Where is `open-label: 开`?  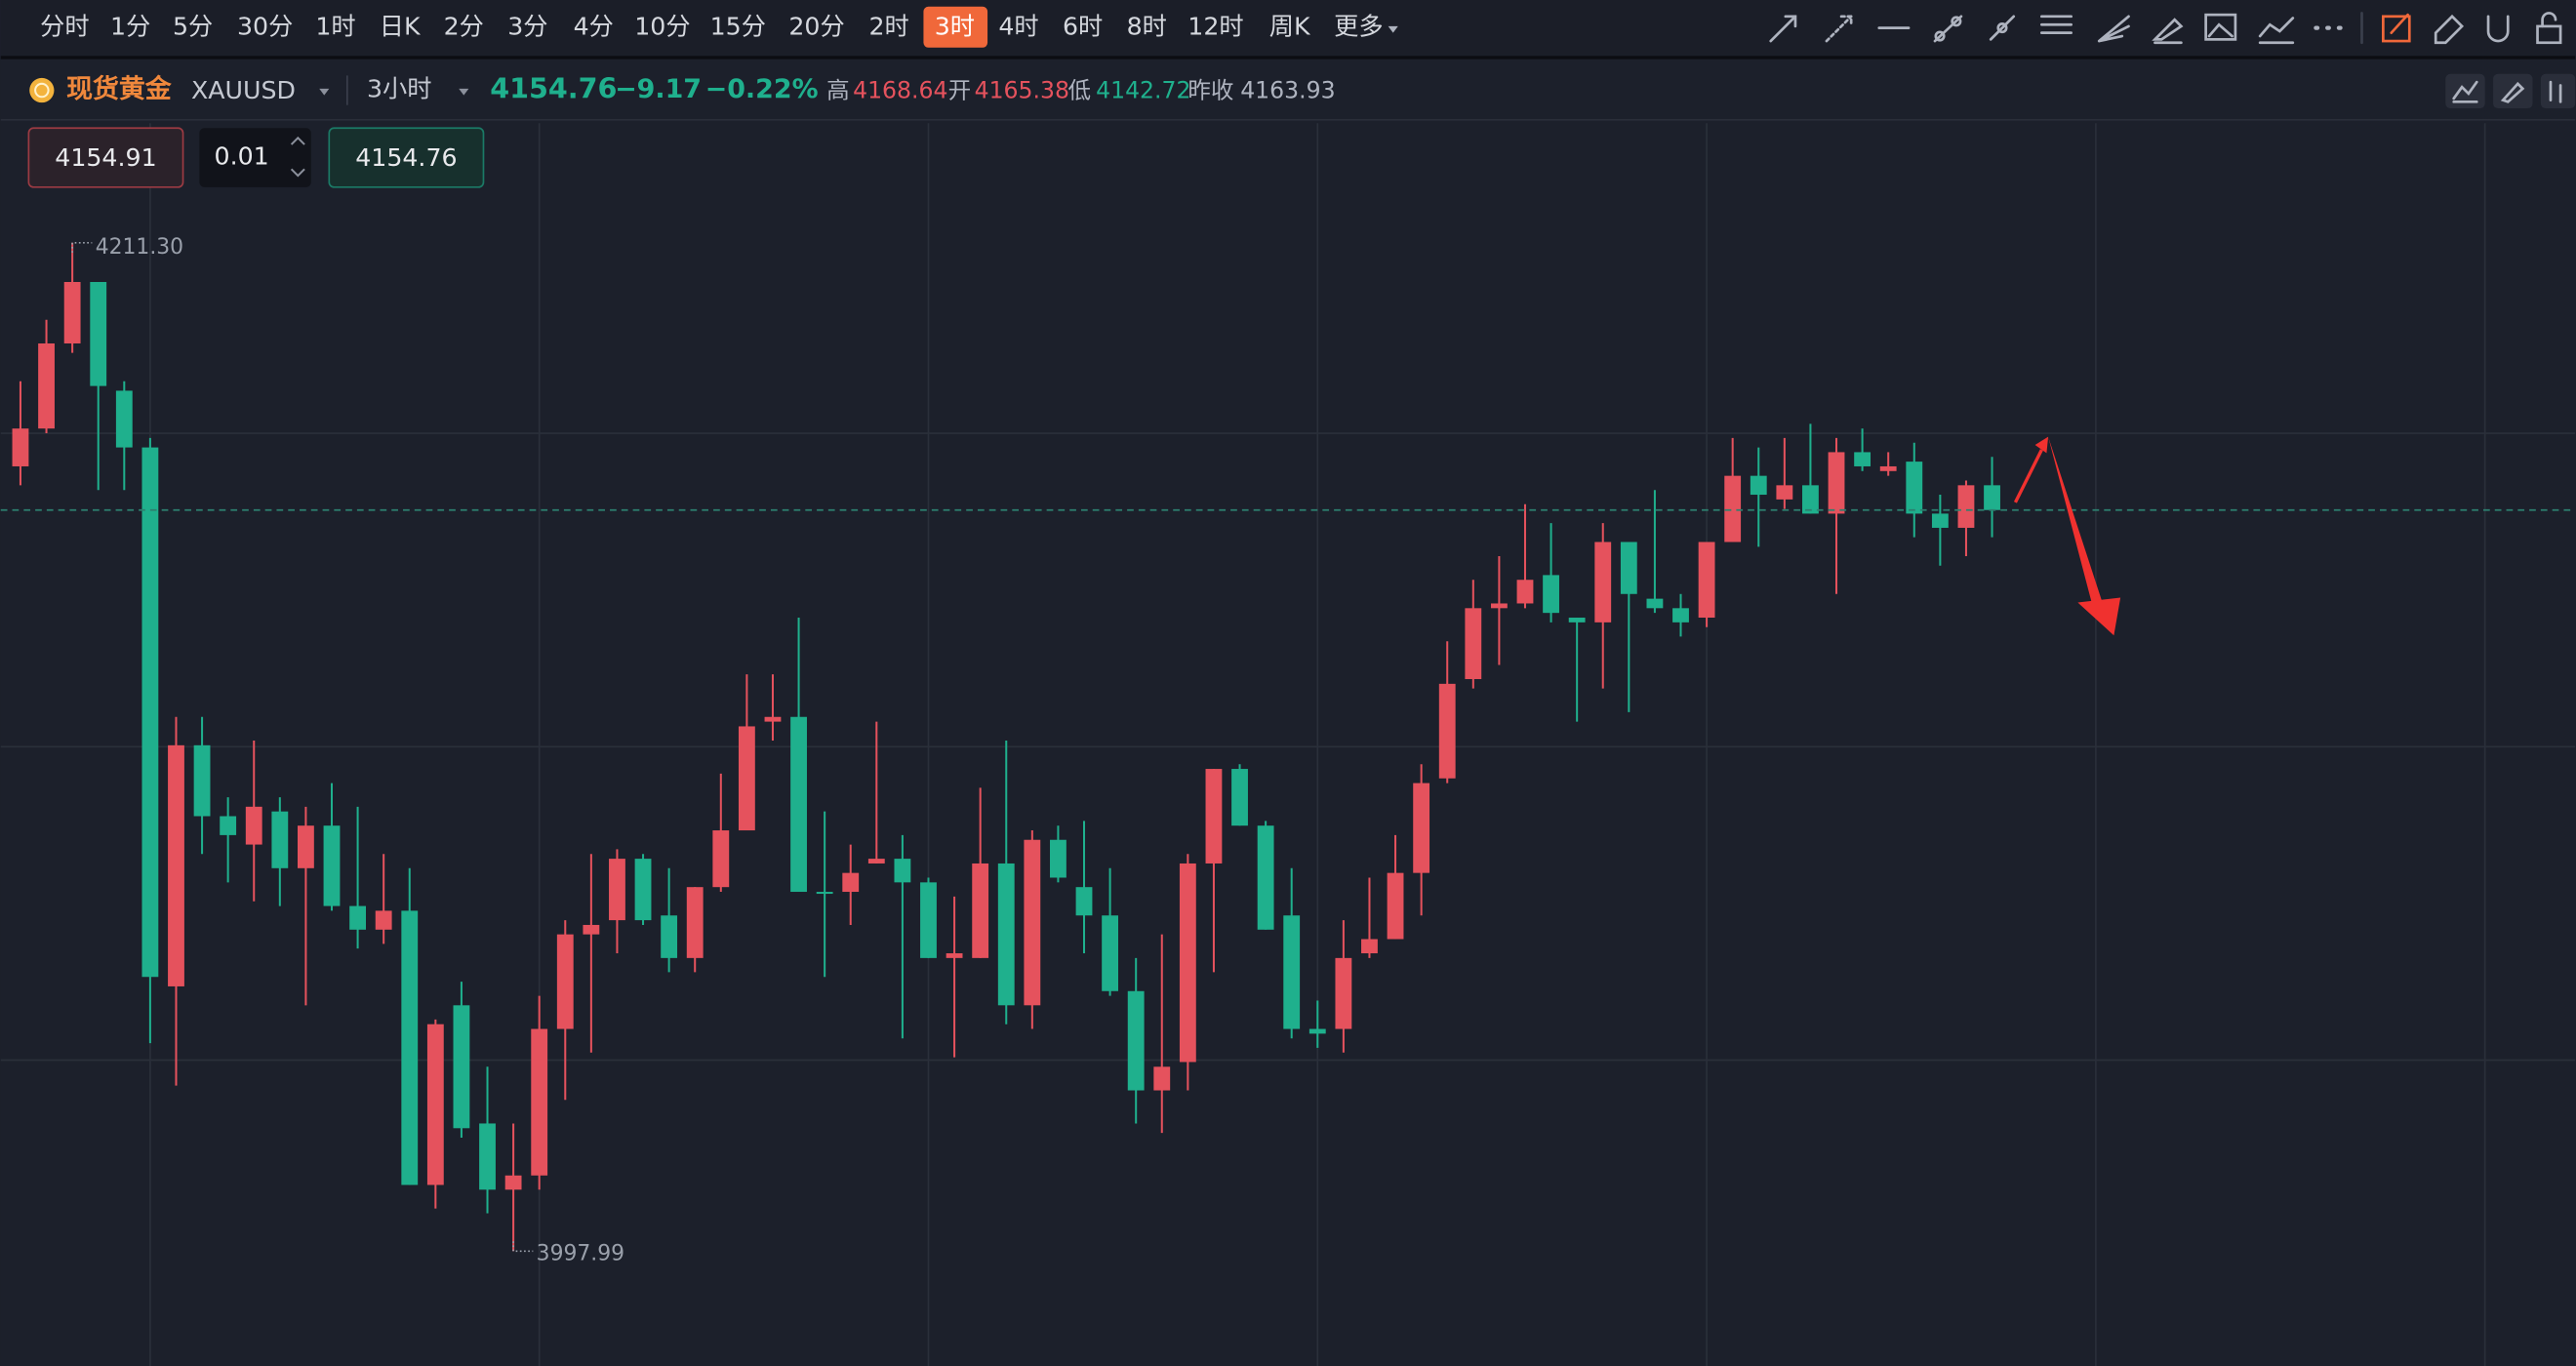 open-label: 开 is located at coordinates (960, 90).